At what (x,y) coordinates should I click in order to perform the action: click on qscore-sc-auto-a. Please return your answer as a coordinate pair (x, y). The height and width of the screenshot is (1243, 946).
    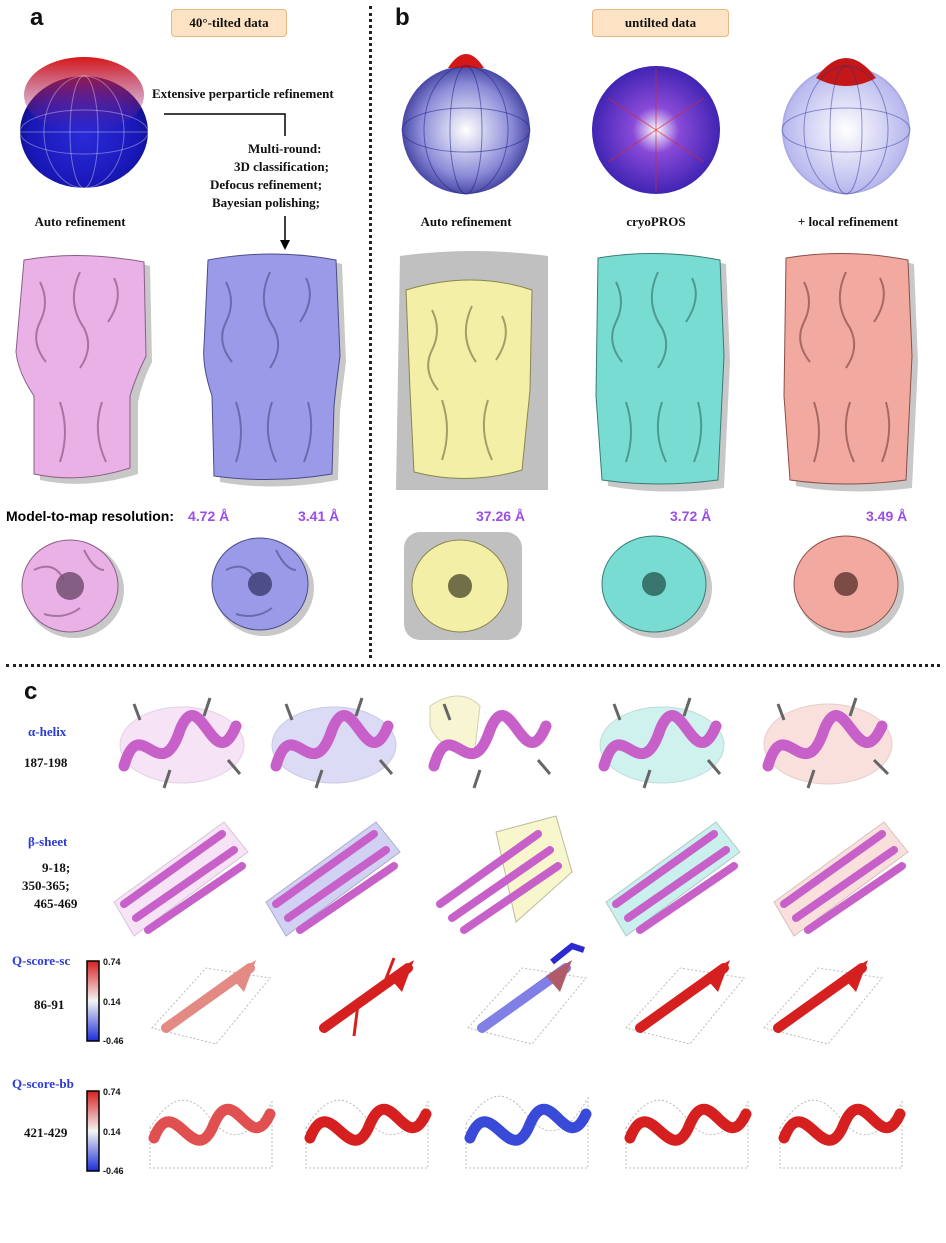
    Looking at the image, I should click on (211, 998).